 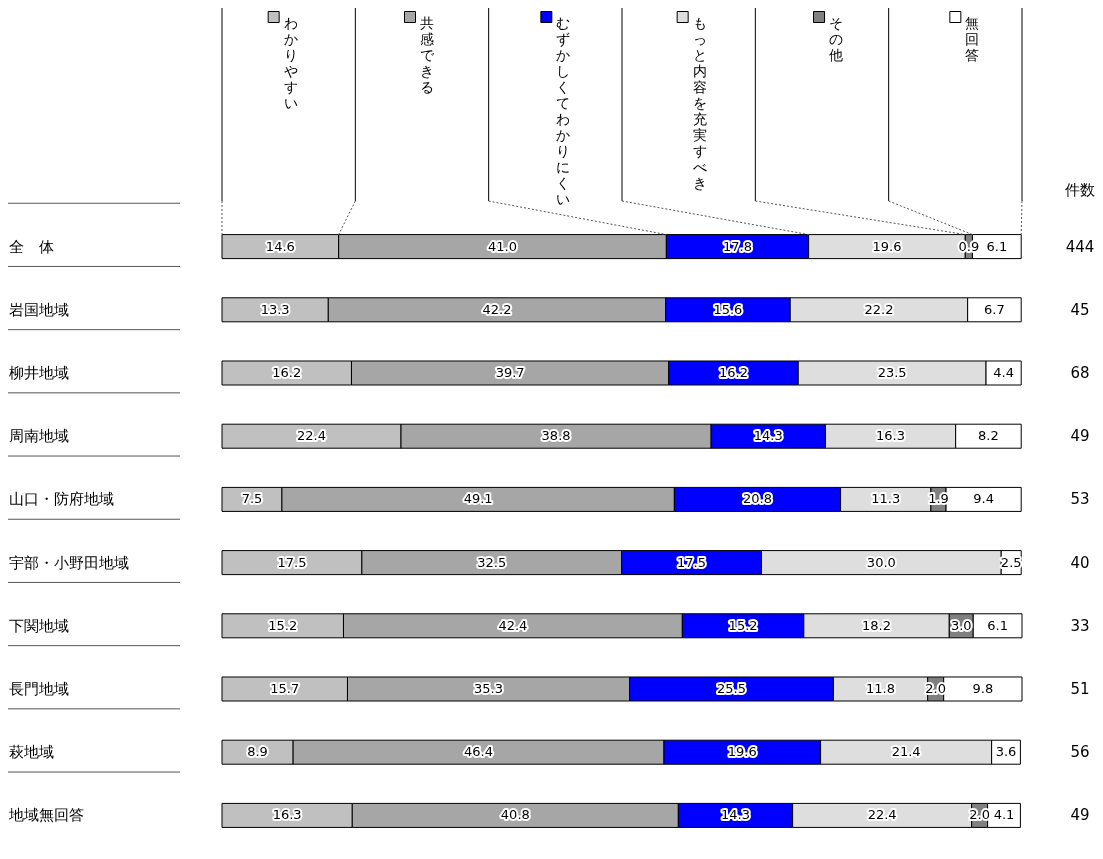 What do you see at coordinates (515, 815) in the screenshot?
I see `data-label: 40.8` at bounding box center [515, 815].